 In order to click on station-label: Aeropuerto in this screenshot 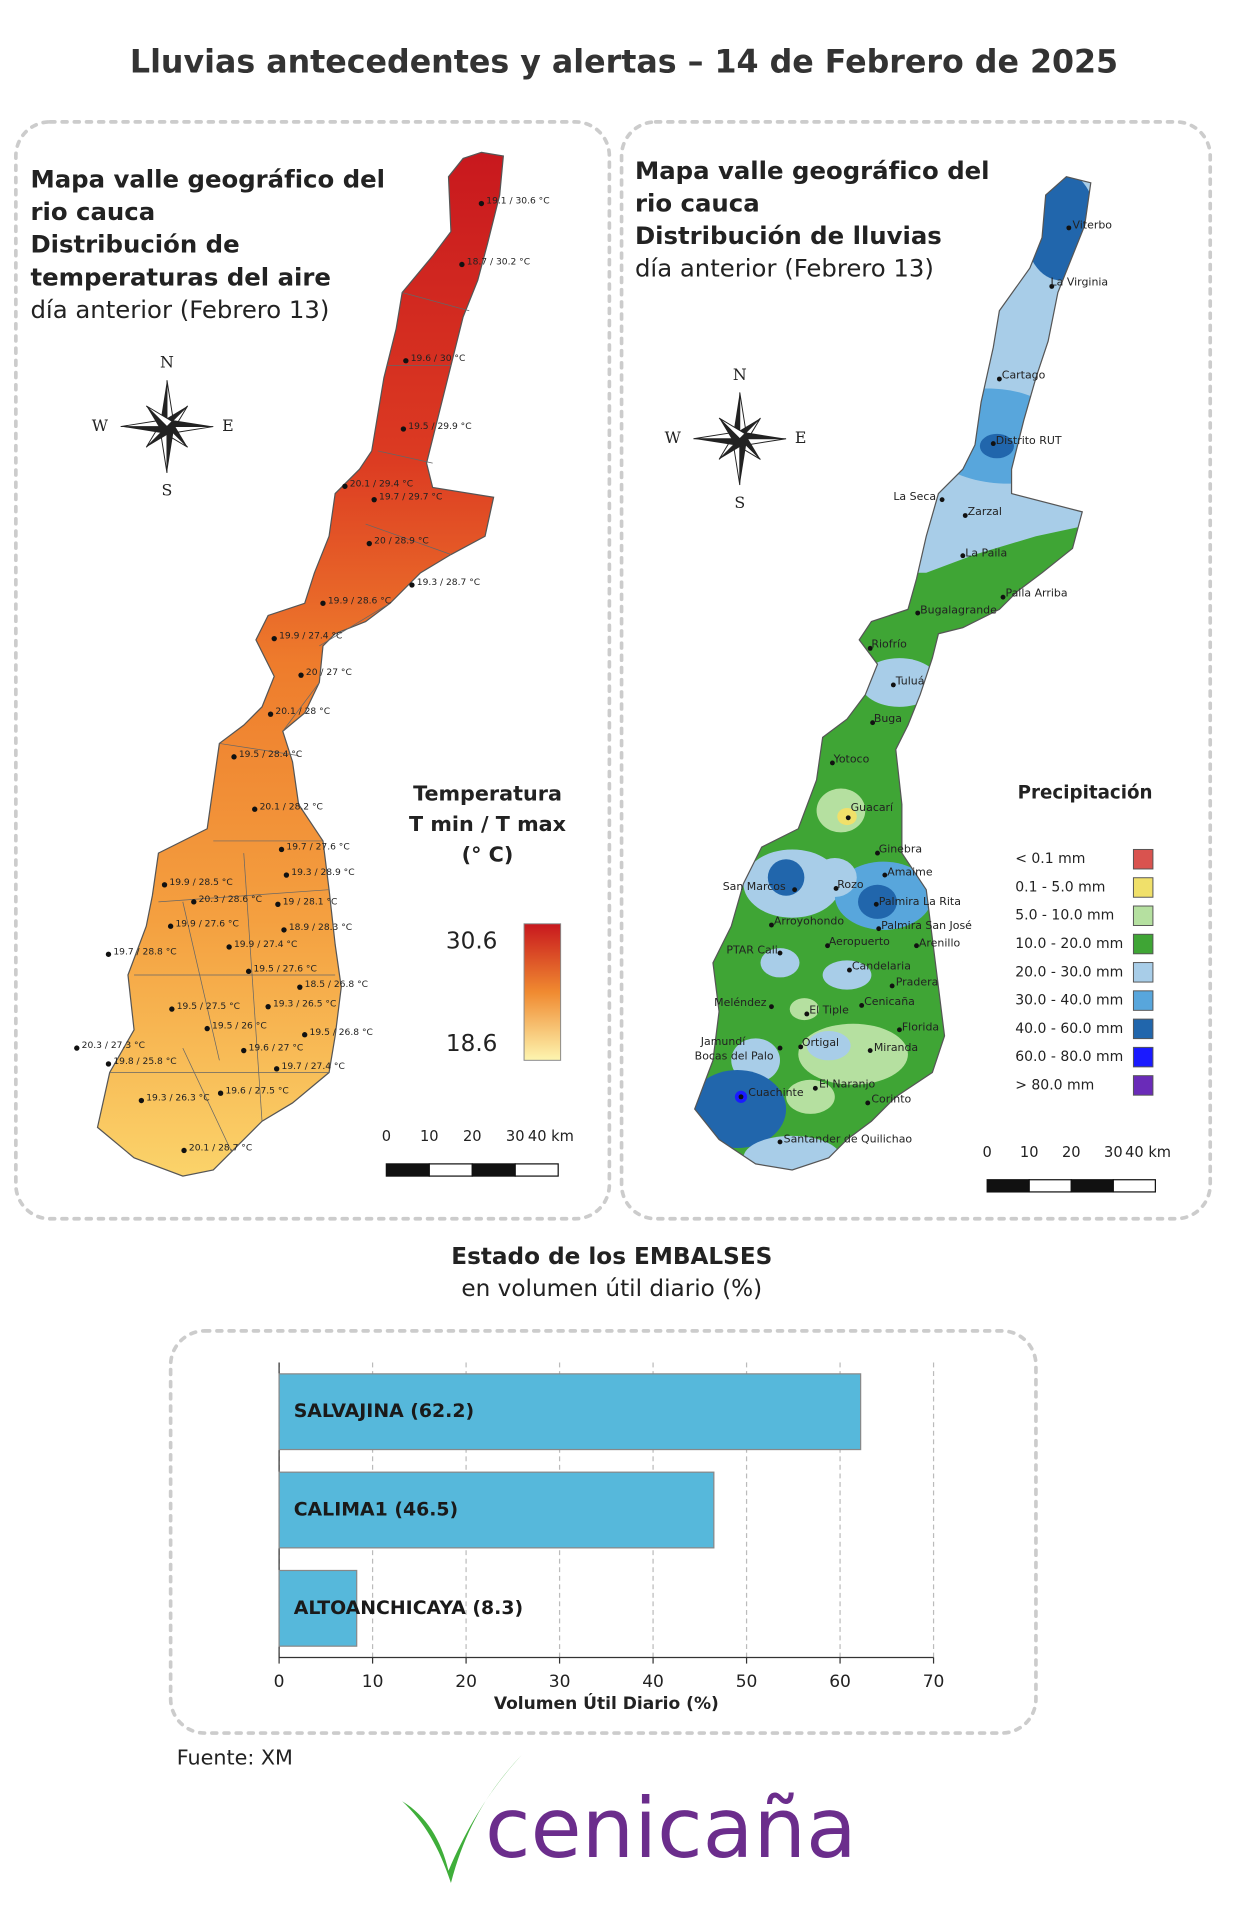, I will do `click(859, 941)`.